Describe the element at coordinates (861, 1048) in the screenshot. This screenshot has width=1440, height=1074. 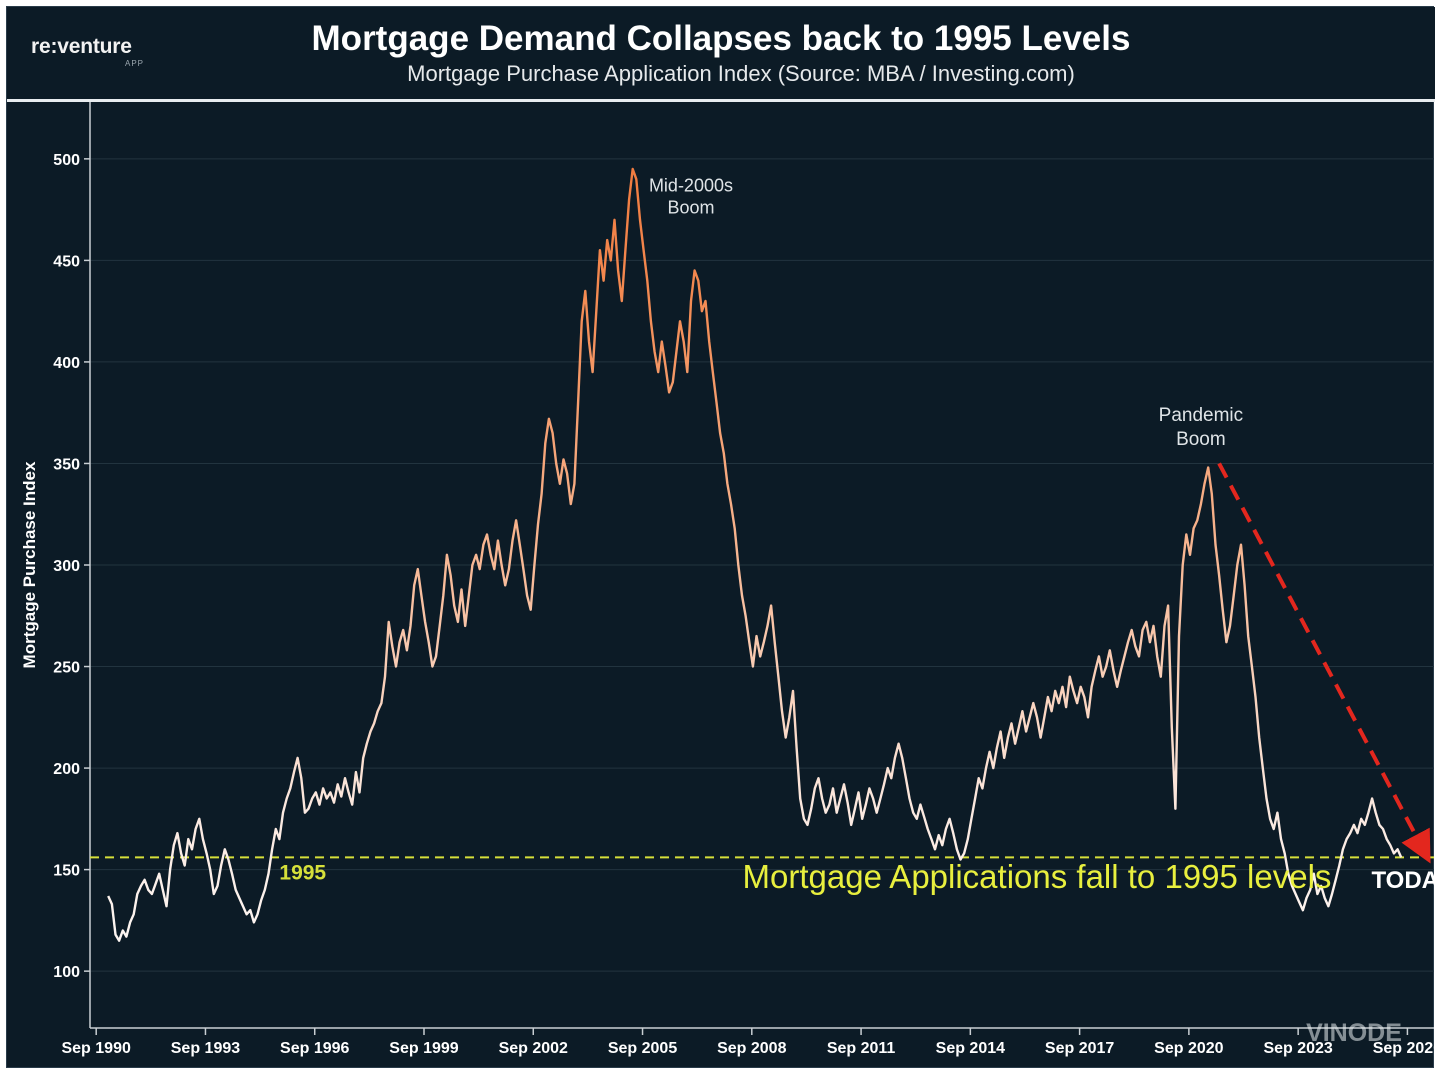
I see `x-tick-label: Sep 2011` at that location.